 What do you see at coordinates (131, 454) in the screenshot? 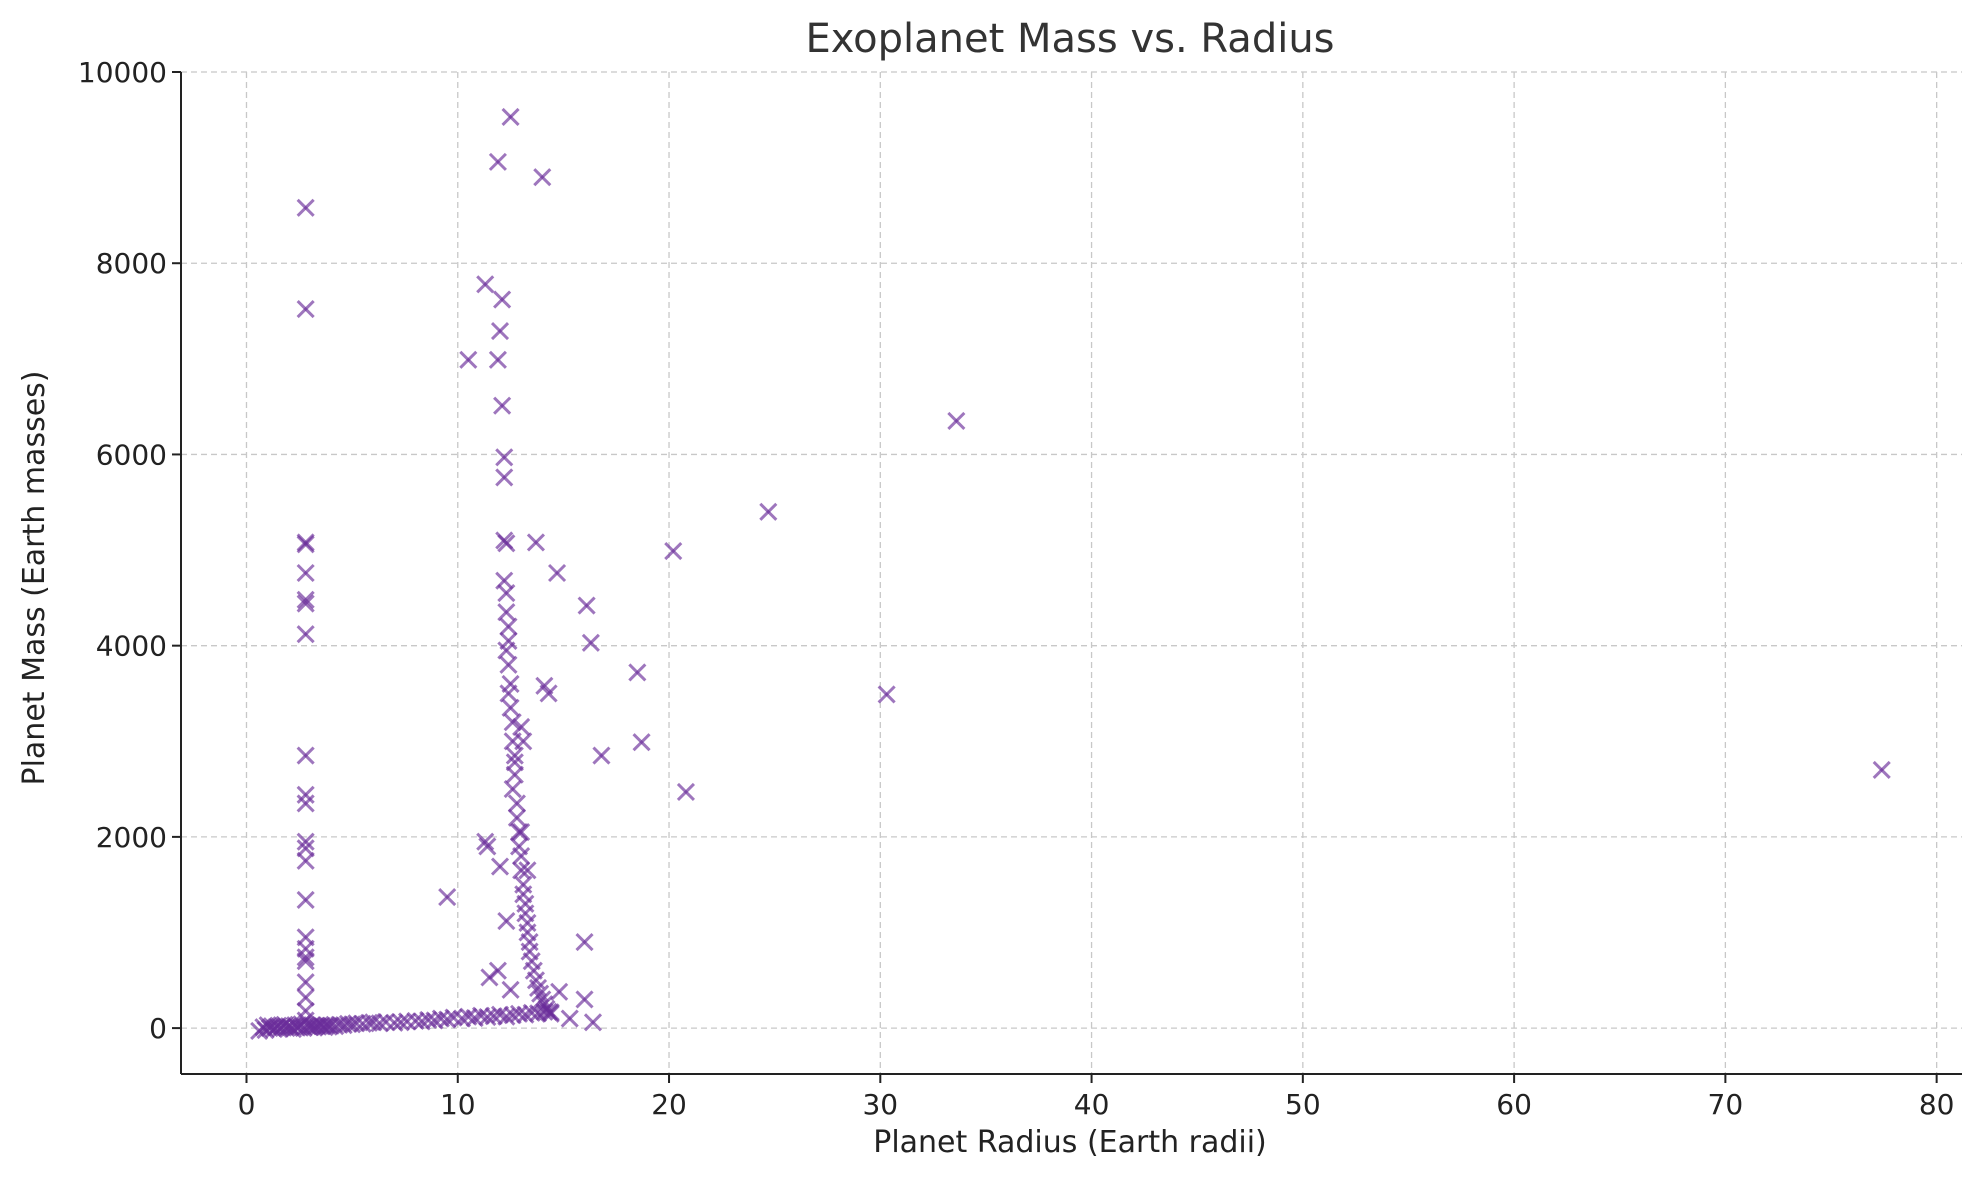
I see `y-tick-label: 6000` at bounding box center [131, 454].